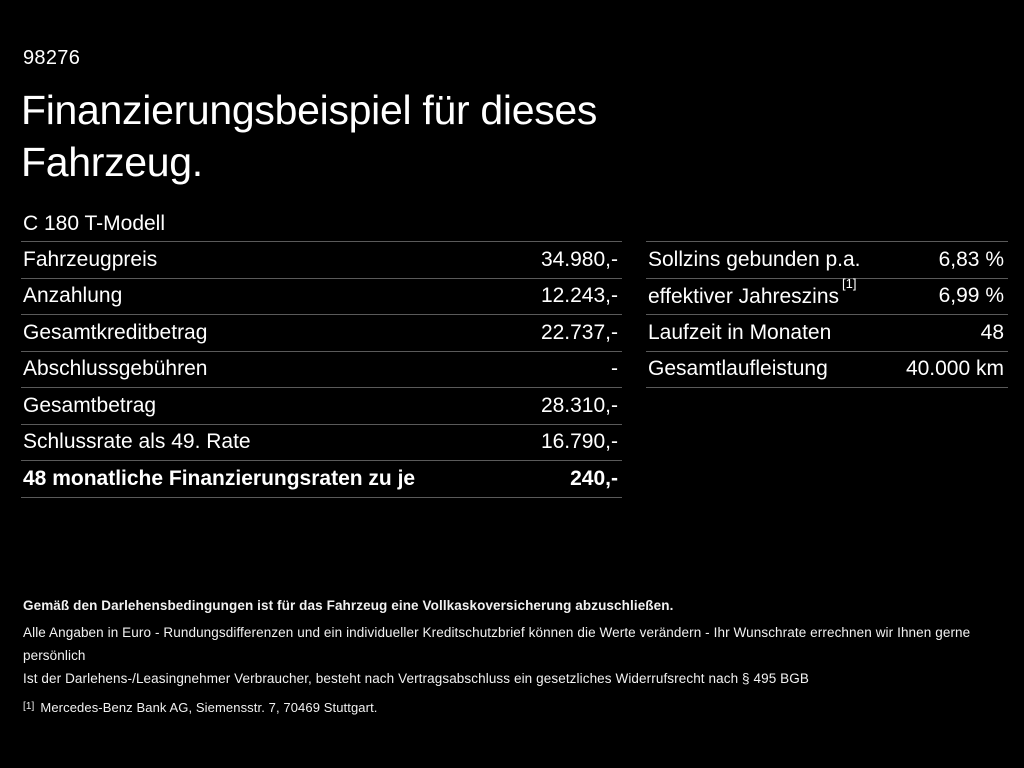 The height and width of the screenshot is (768, 1024). I want to click on row-label: effektiver Jahreszins[1], so click(751, 292).